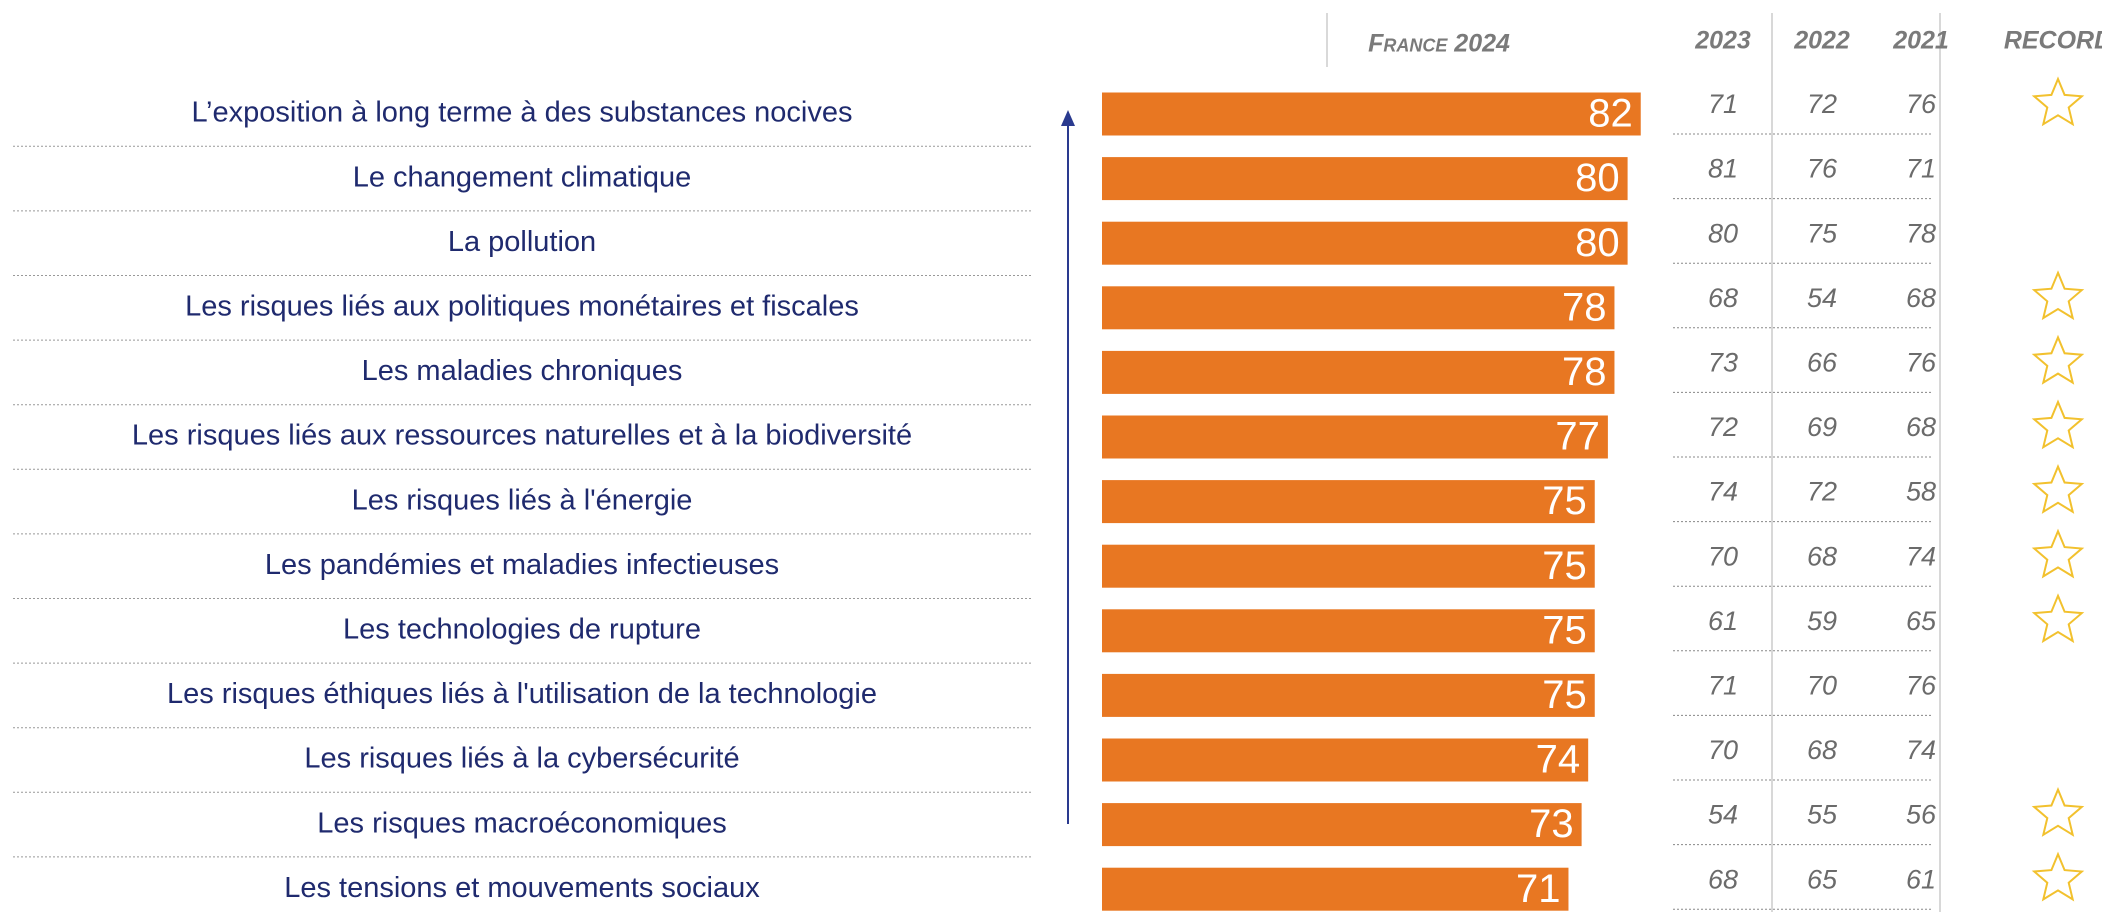 This screenshot has width=2102, height=912. I want to click on category-label: Les tensions et mouvements sociaux, so click(522, 888).